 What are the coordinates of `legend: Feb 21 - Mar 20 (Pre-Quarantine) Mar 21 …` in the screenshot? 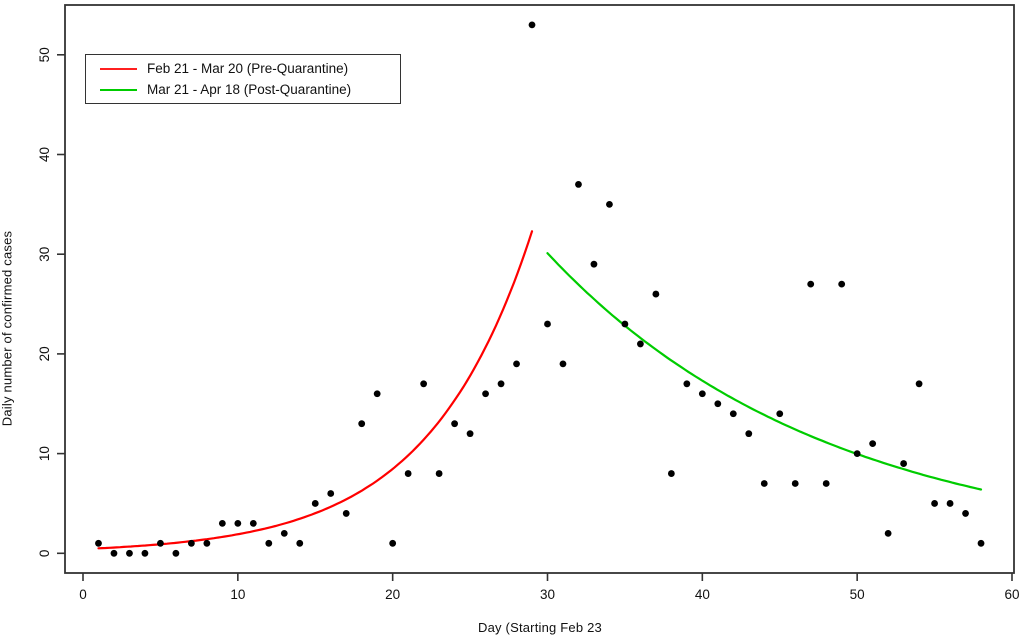 It's located at (243, 79).